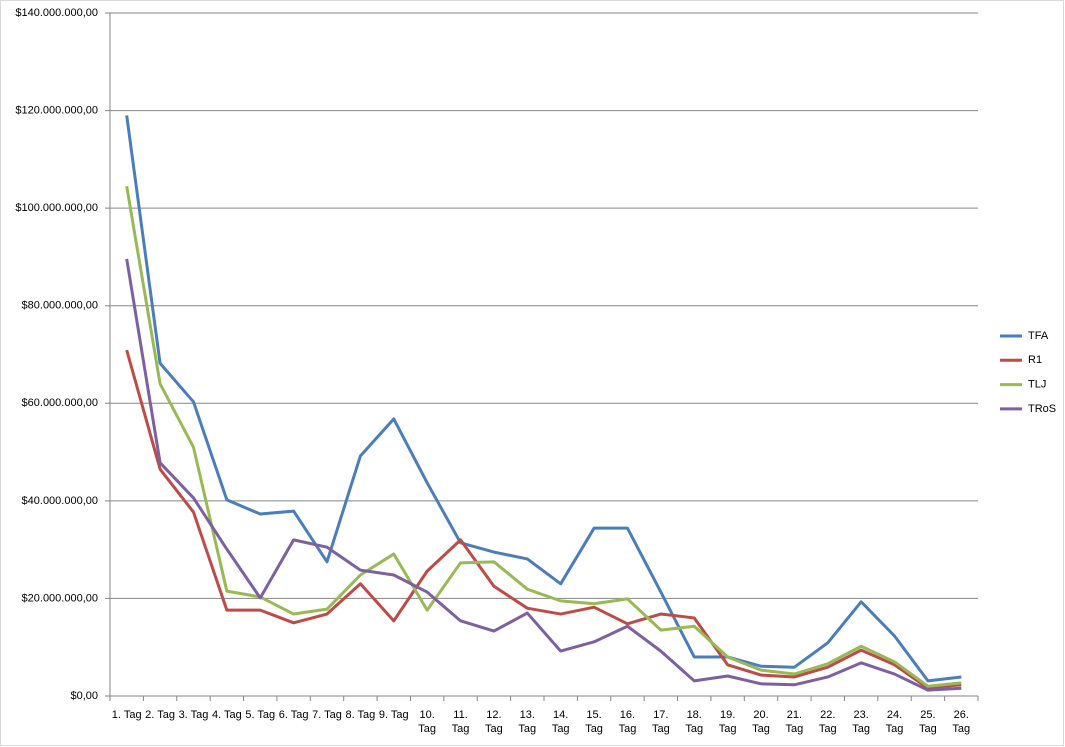 This screenshot has width=1065, height=747. Describe the element at coordinates (360, 715) in the screenshot. I see `x-tick-label: 8. Tag` at that location.